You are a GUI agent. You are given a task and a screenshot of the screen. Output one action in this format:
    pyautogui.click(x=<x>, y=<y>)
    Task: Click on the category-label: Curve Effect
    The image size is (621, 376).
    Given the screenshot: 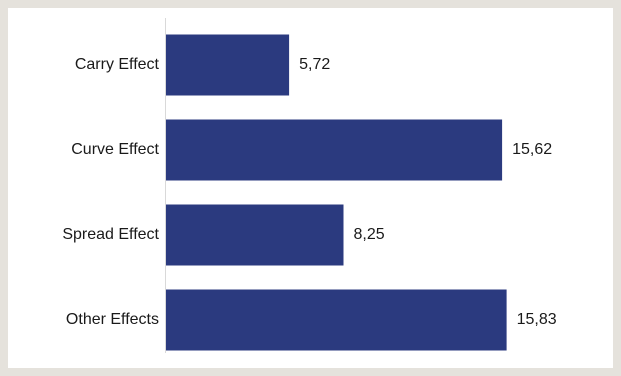 What is the action you would take?
    pyautogui.click(x=115, y=149)
    